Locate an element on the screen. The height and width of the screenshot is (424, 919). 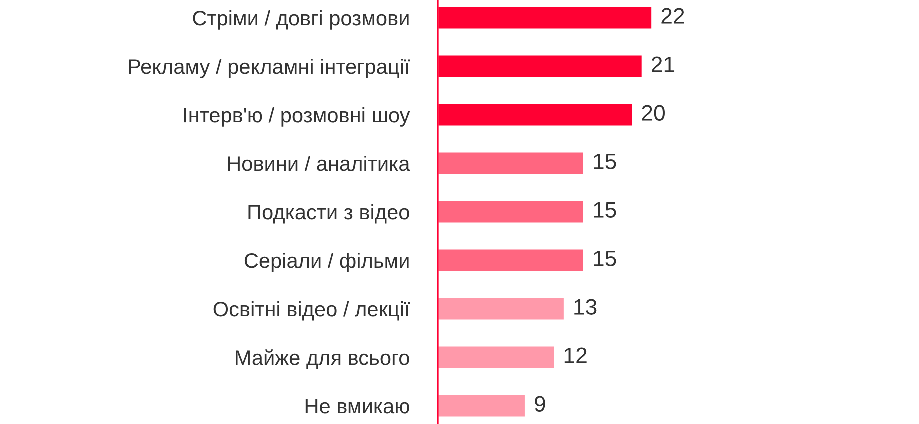
y-tick-label: Не вмикаю is located at coordinates (358, 406).